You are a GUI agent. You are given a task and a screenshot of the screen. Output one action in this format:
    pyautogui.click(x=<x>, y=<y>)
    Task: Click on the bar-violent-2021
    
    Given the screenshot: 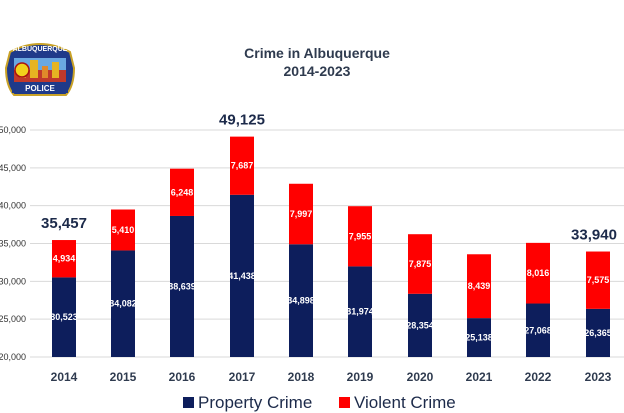 What is the action you would take?
    pyautogui.click(x=479, y=286)
    